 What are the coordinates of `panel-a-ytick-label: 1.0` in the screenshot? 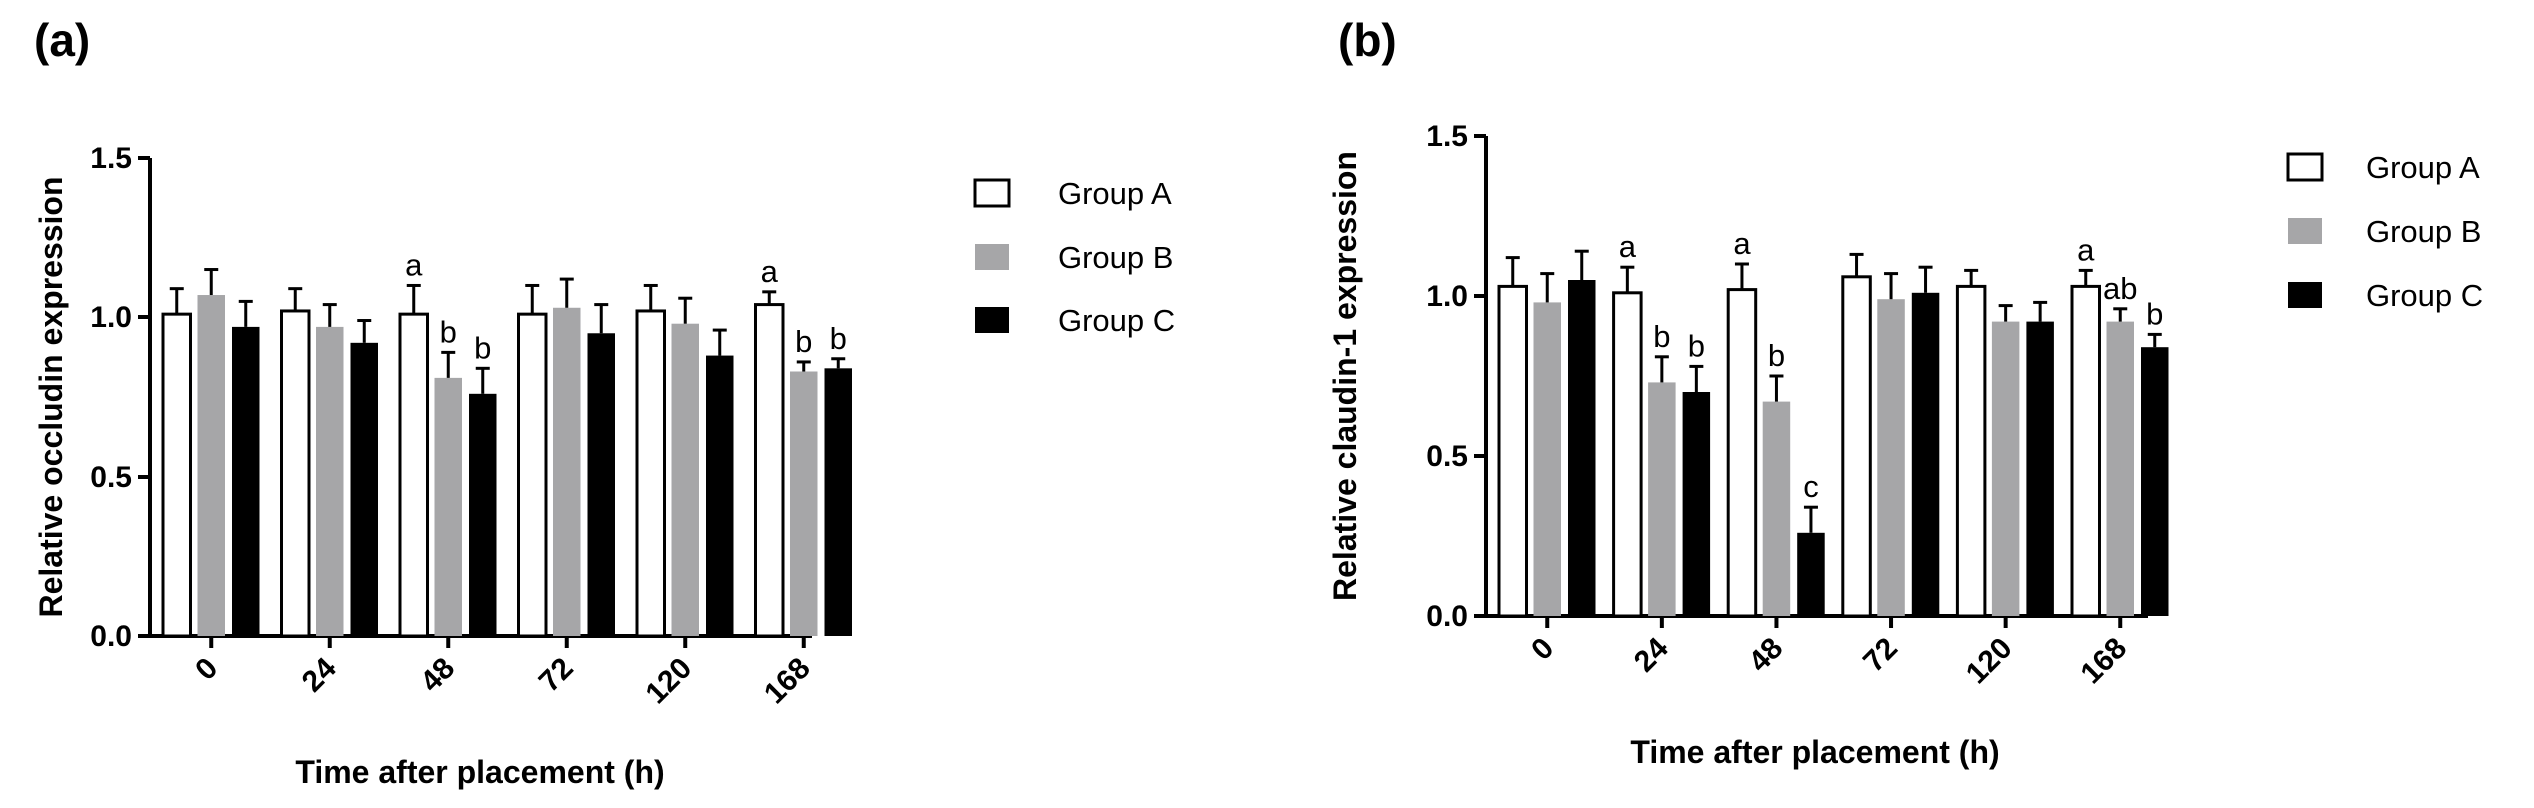 It's located at (111, 317).